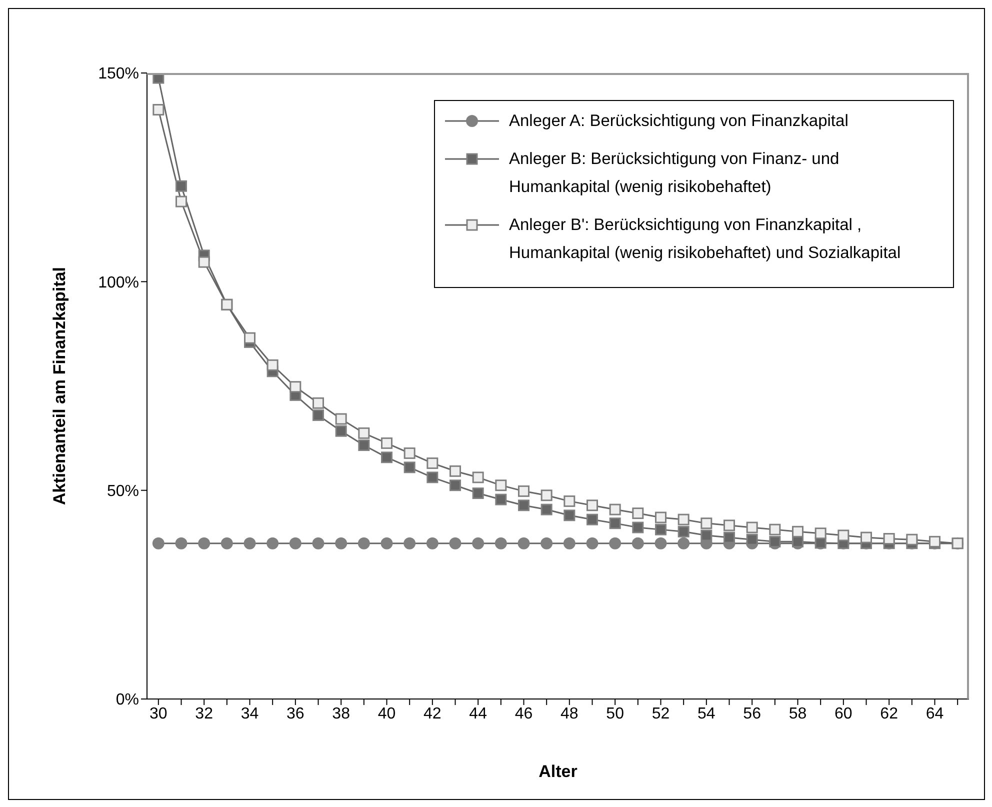 The width and height of the screenshot is (992, 807). What do you see at coordinates (387, 713) in the screenshot?
I see `x-tick-label: 40` at bounding box center [387, 713].